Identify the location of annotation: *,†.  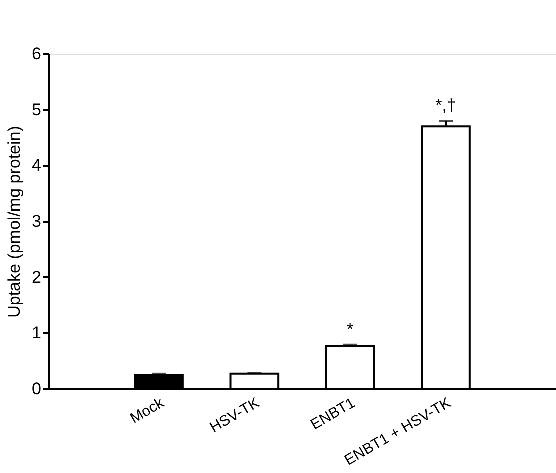
(446, 105).